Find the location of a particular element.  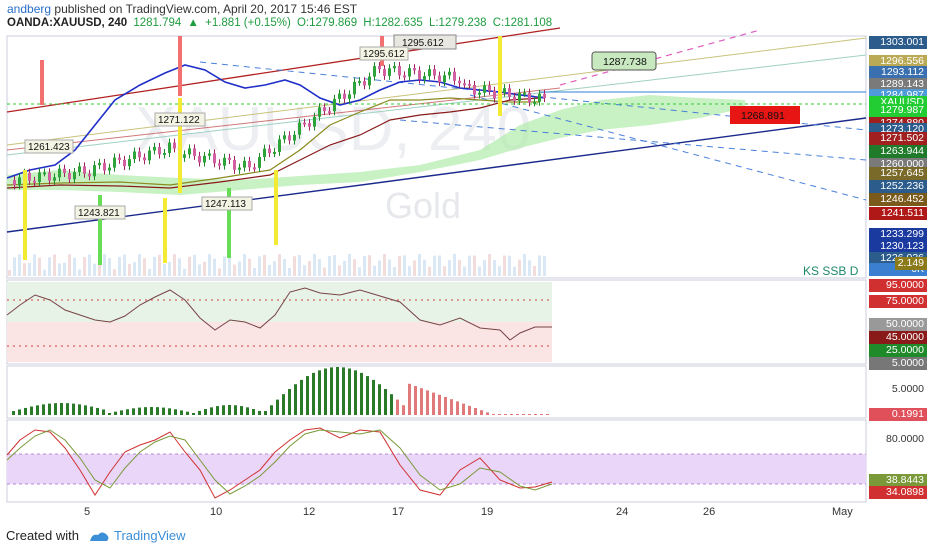

annotation-1295-small: 1295.612 is located at coordinates (384, 53).